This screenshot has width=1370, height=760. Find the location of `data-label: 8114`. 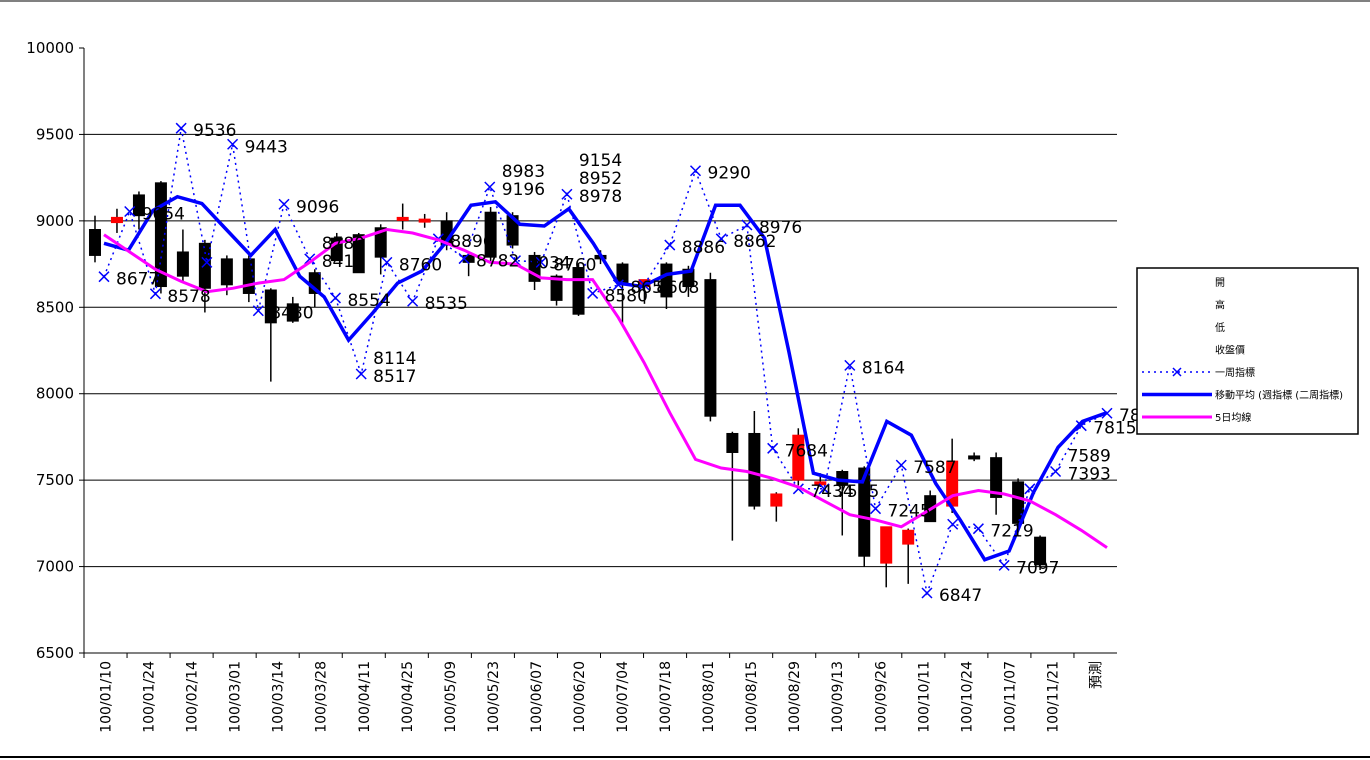

data-label: 8114 is located at coordinates (394, 359).